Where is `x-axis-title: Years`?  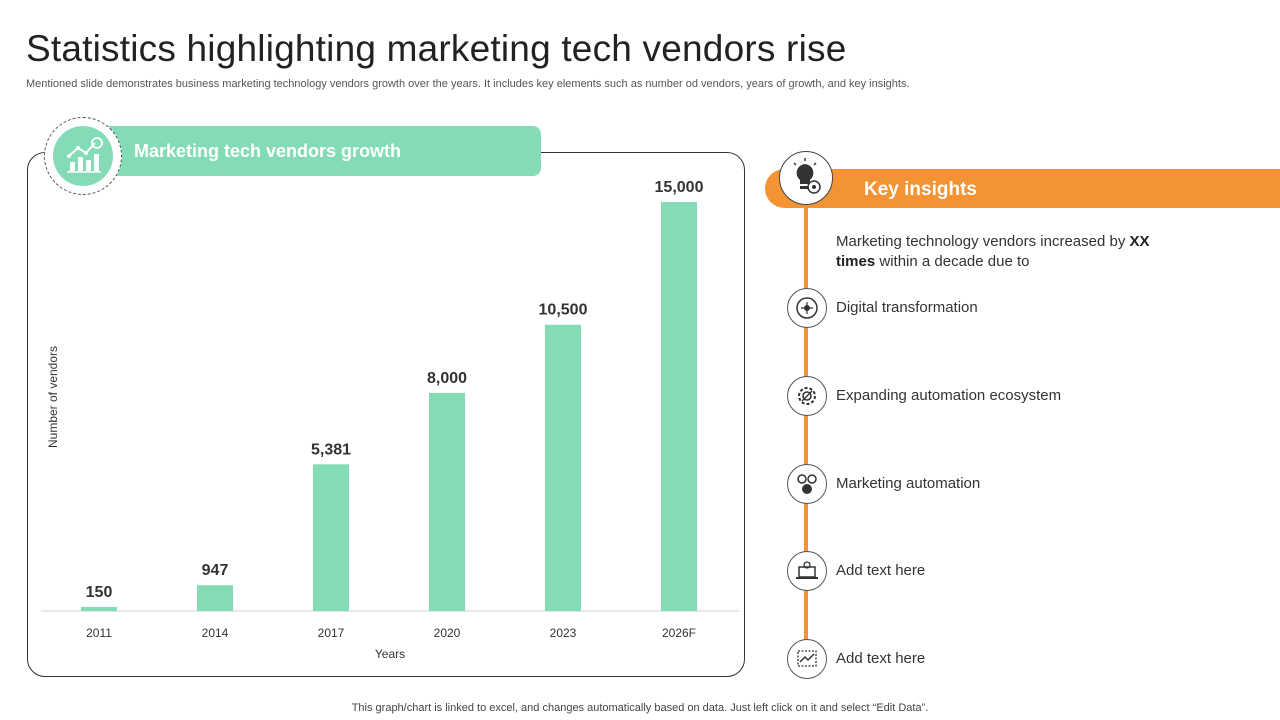 x-axis-title: Years is located at coordinates (390, 654).